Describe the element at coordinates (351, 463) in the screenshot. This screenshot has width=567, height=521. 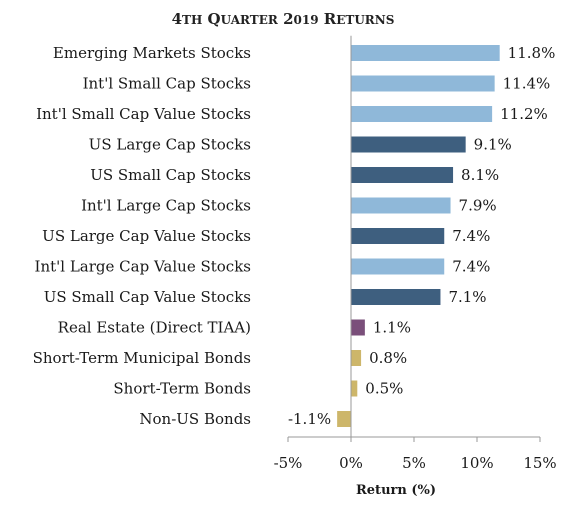
I see `x-tick-label: 0%` at that location.